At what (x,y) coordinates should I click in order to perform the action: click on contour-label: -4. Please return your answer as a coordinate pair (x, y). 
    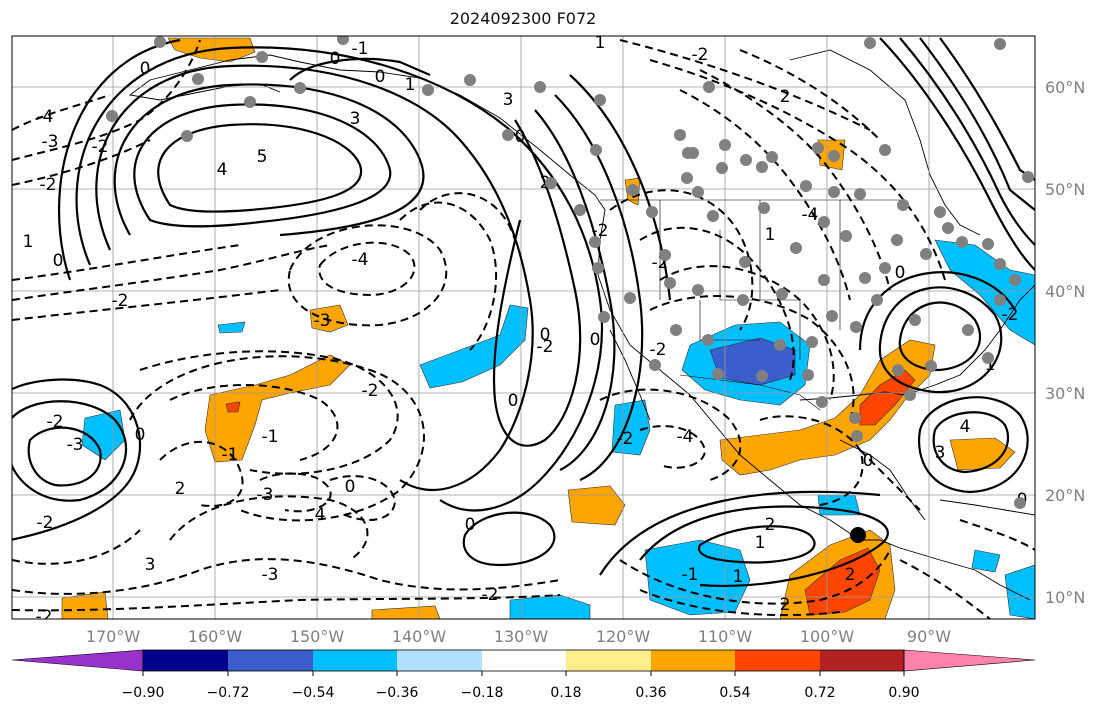
    Looking at the image, I should click on (685, 437).